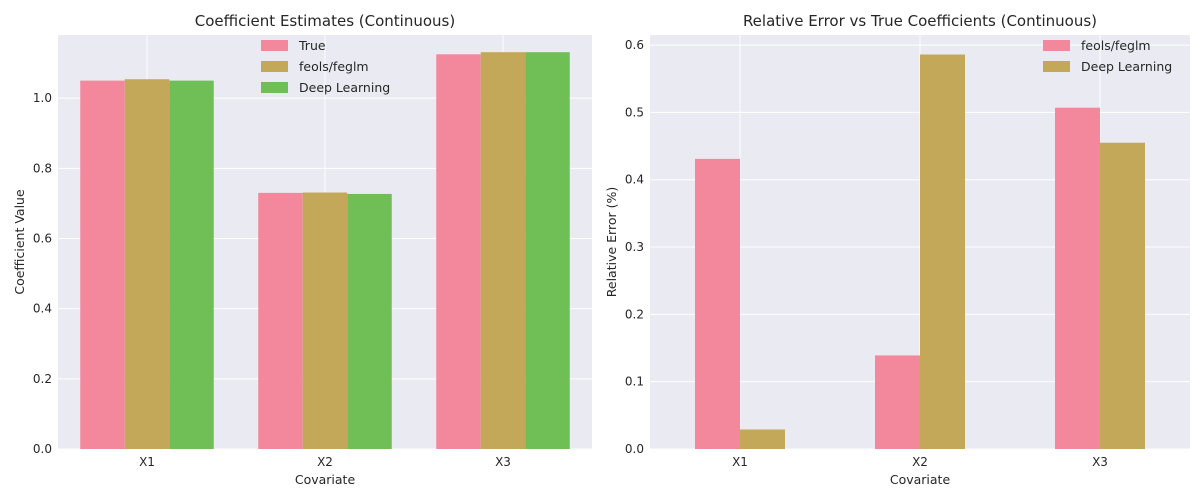  What do you see at coordinates (1107, 56) in the screenshot?
I see `legend: feols/feglm Deep Learning` at bounding box center [1107, 56].